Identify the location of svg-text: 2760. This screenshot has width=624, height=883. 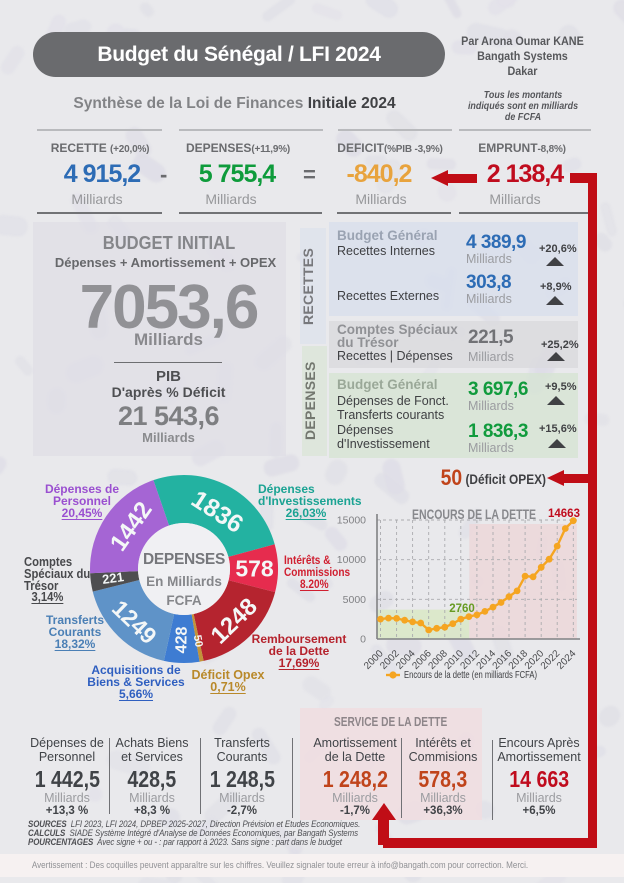
(462, 609).